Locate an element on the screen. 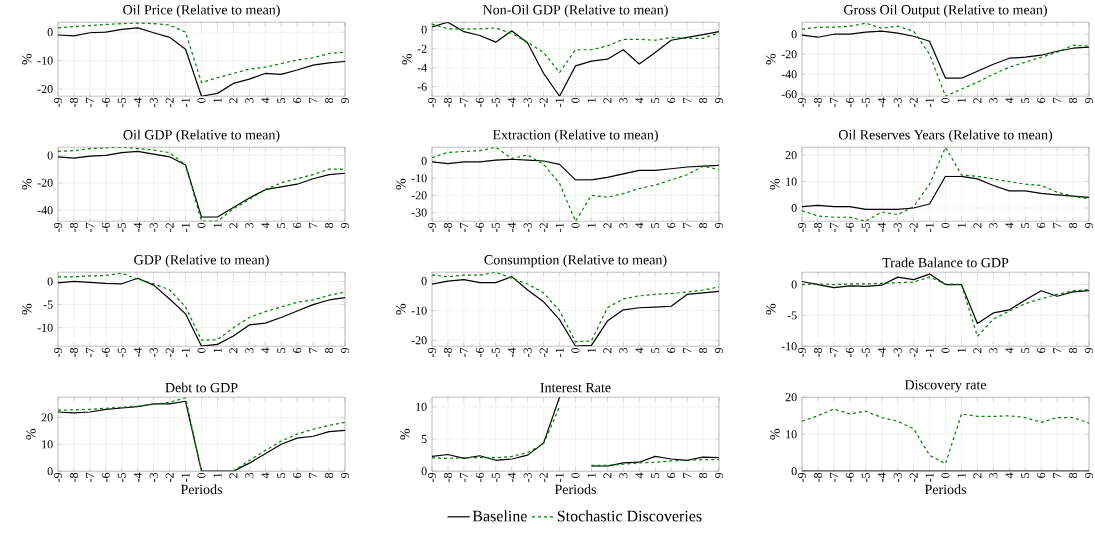  chart-title: Trade Balance to GDP is located at coordinates (945, 262).